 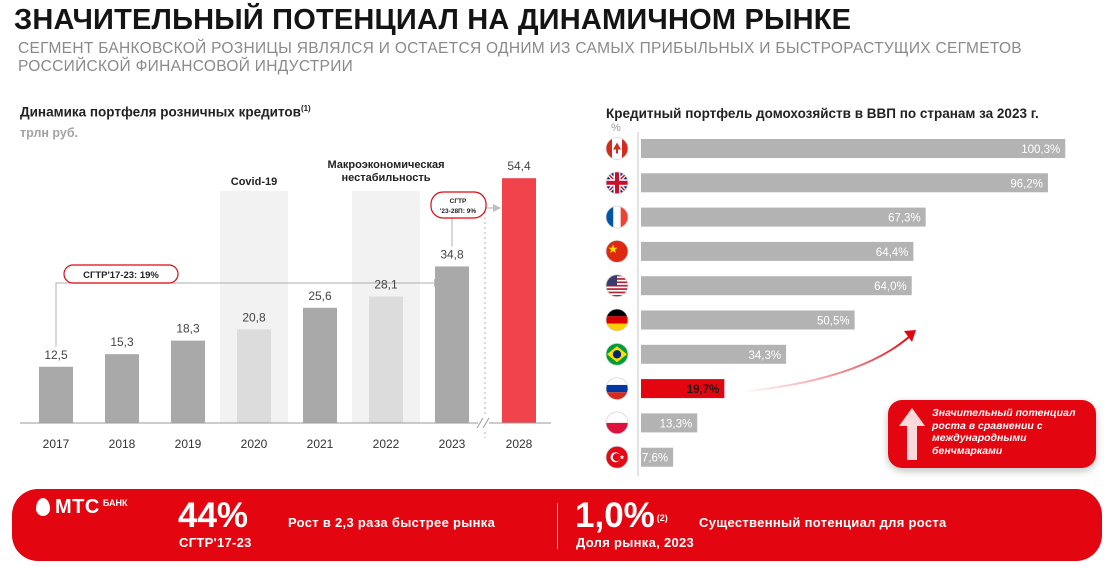 I want to click on bar-value-label-2028: 54,4, so click(x=519, y=166).